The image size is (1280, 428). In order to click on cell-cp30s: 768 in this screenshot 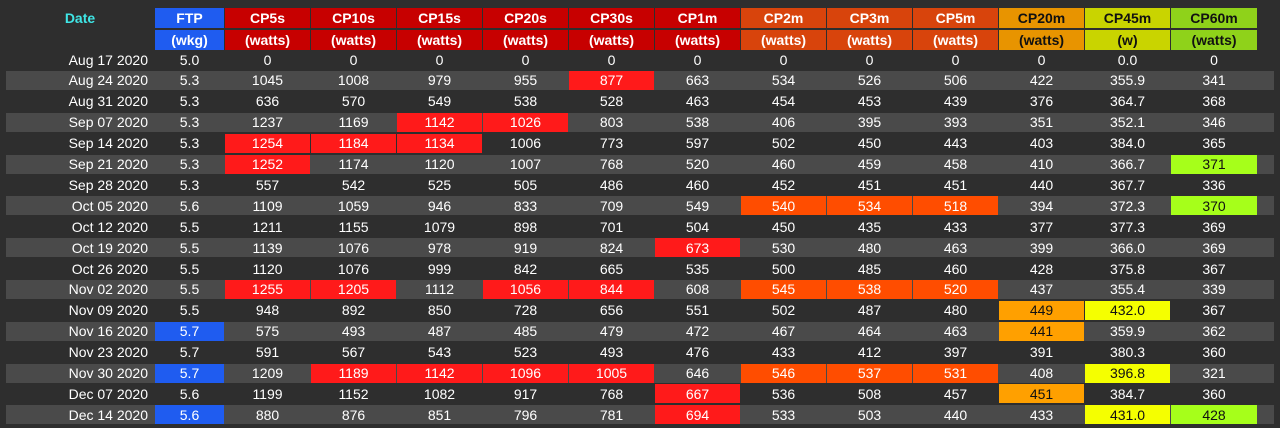, I will do `click(611, 393)`.